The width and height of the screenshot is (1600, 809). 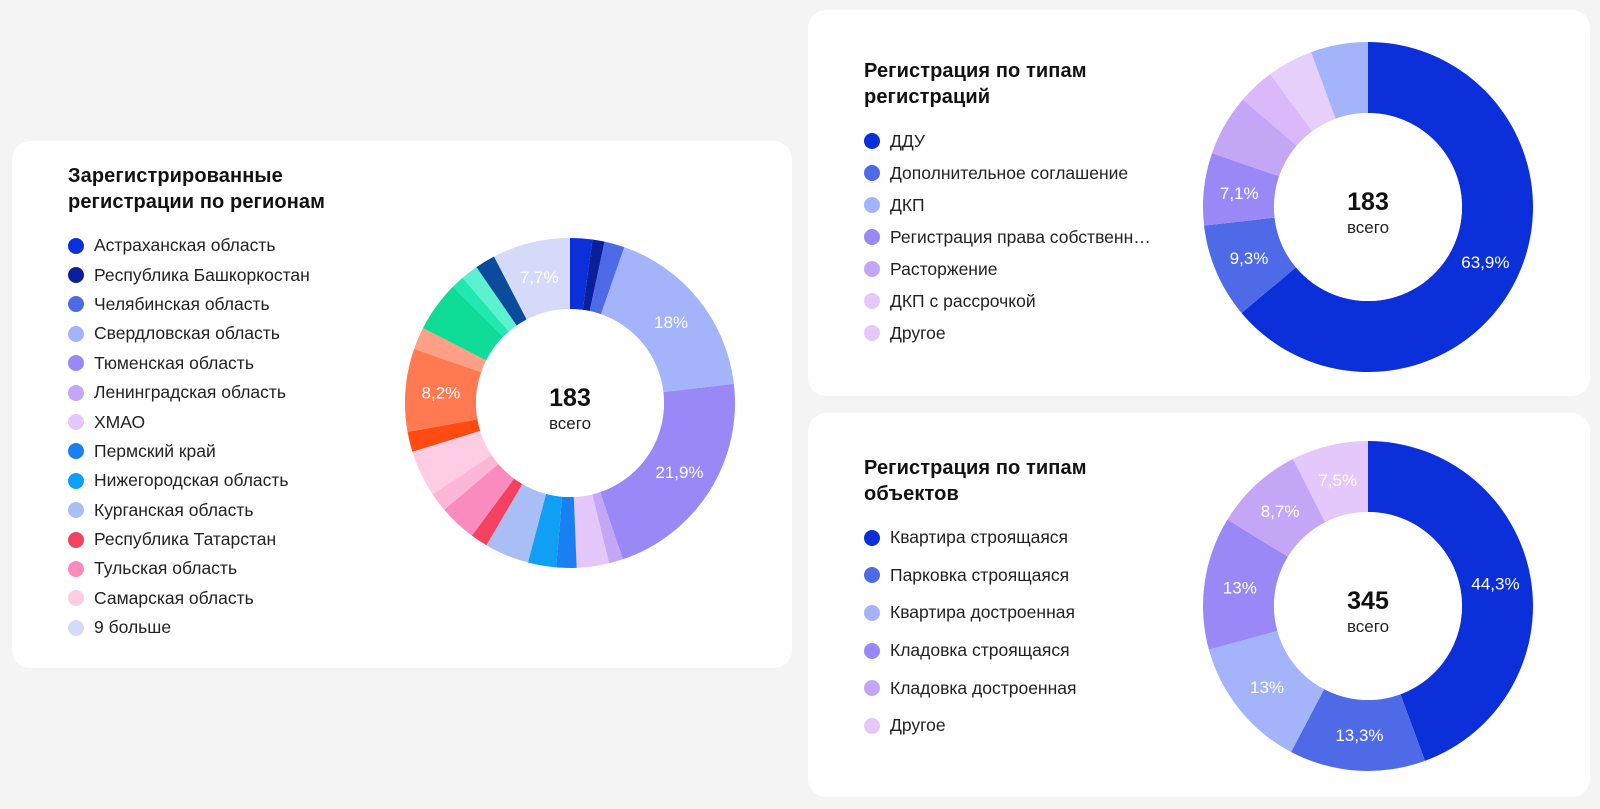 I want to click on legend-label: Квартира строящаяся, so click(x=979, y=537).